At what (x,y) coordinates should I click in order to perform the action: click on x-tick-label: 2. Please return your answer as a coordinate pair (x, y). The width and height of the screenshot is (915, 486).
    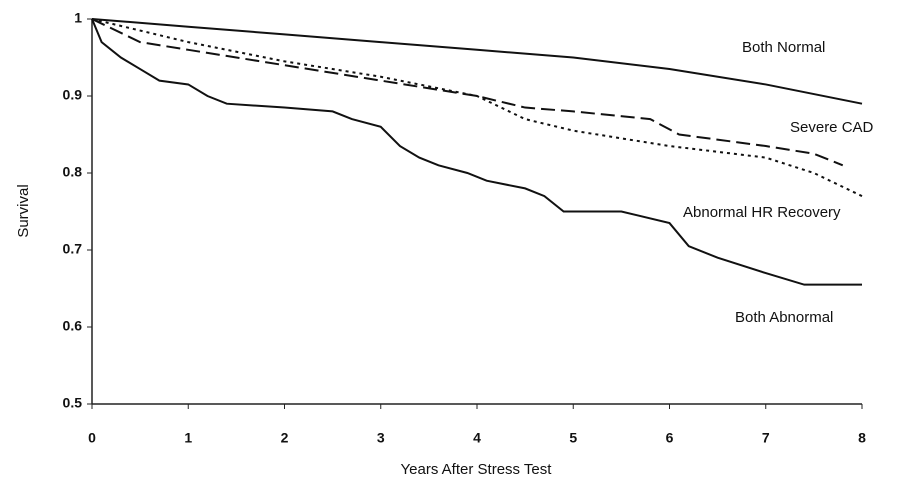
    Looking at the image, I should click on (285, 438).